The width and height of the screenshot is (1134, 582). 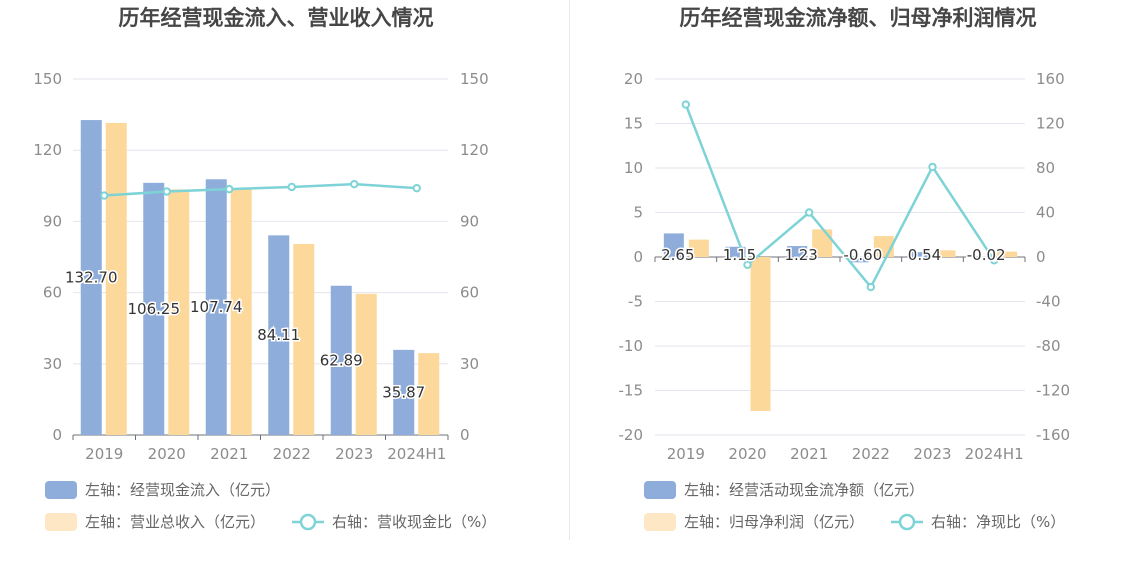 I want to click on left-axis-tick-label: 120, so click(x=47, y=150).